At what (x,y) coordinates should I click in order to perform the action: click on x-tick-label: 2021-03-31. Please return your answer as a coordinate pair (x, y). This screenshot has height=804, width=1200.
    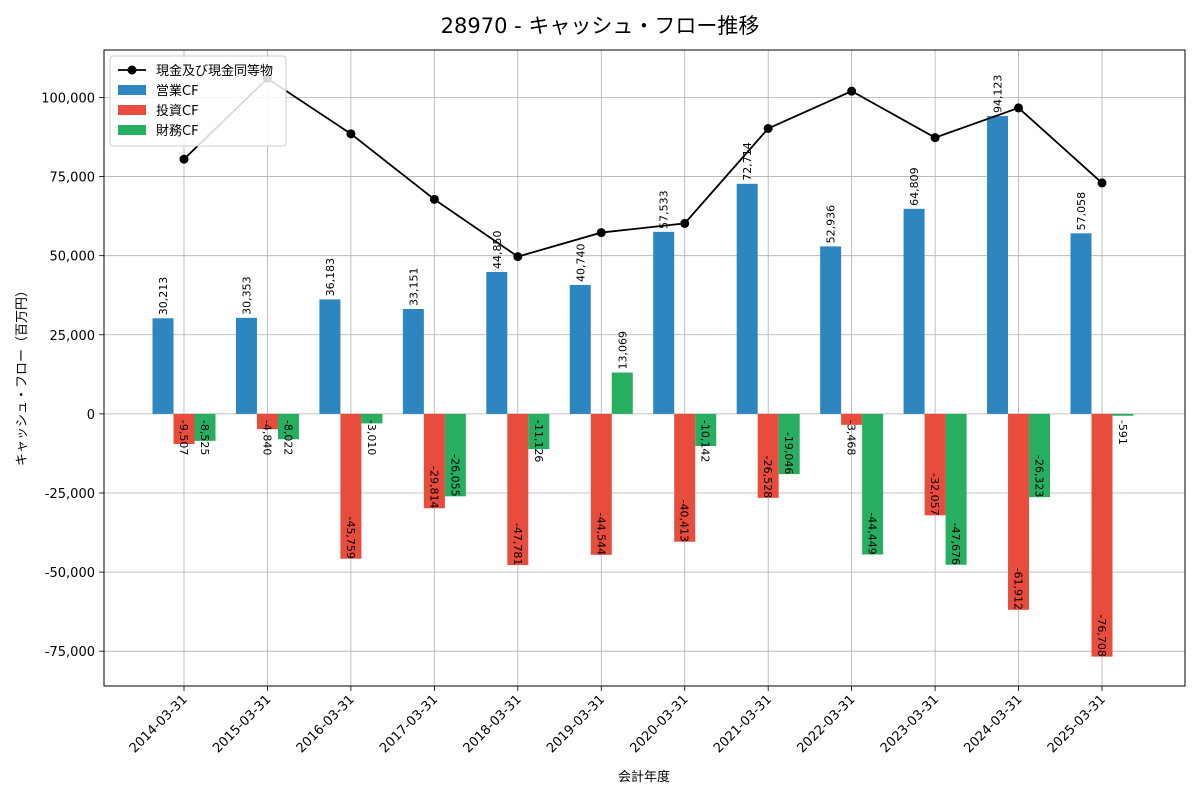
    Looking at the image, I should click on (743, 724).